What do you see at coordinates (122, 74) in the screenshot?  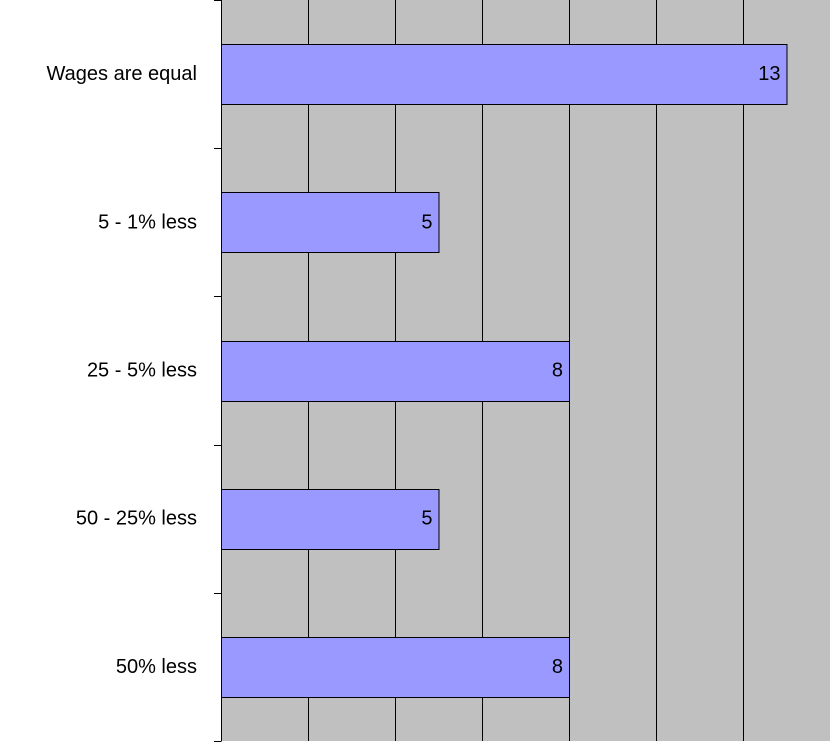 I see `category-label: Wages are equal` at bounding box center [122, 74].